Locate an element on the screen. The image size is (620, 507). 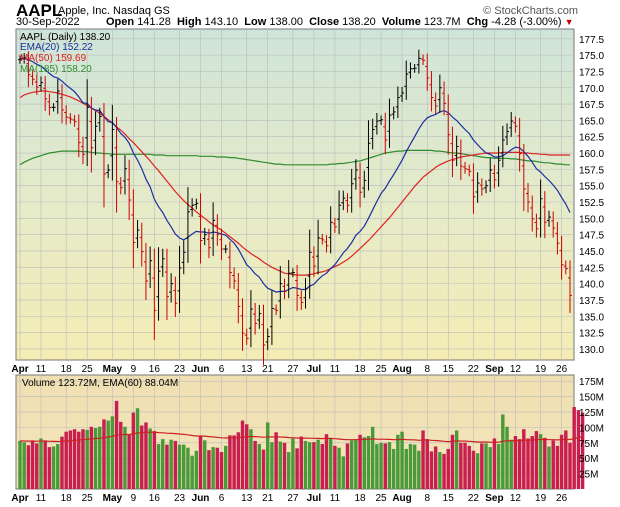
price-tick-label: 160.0 is located at coordinates (591, 154).